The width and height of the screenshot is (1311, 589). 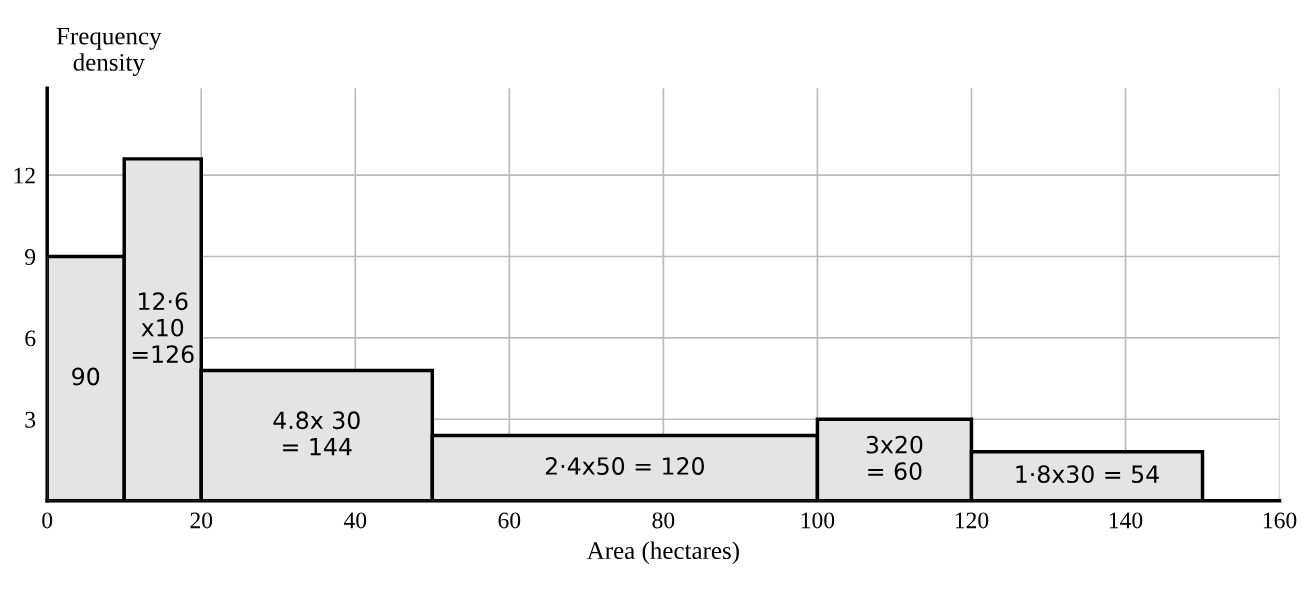 I want to click on annotation: 2·4x50 = 120, so click(x=624, y=466).